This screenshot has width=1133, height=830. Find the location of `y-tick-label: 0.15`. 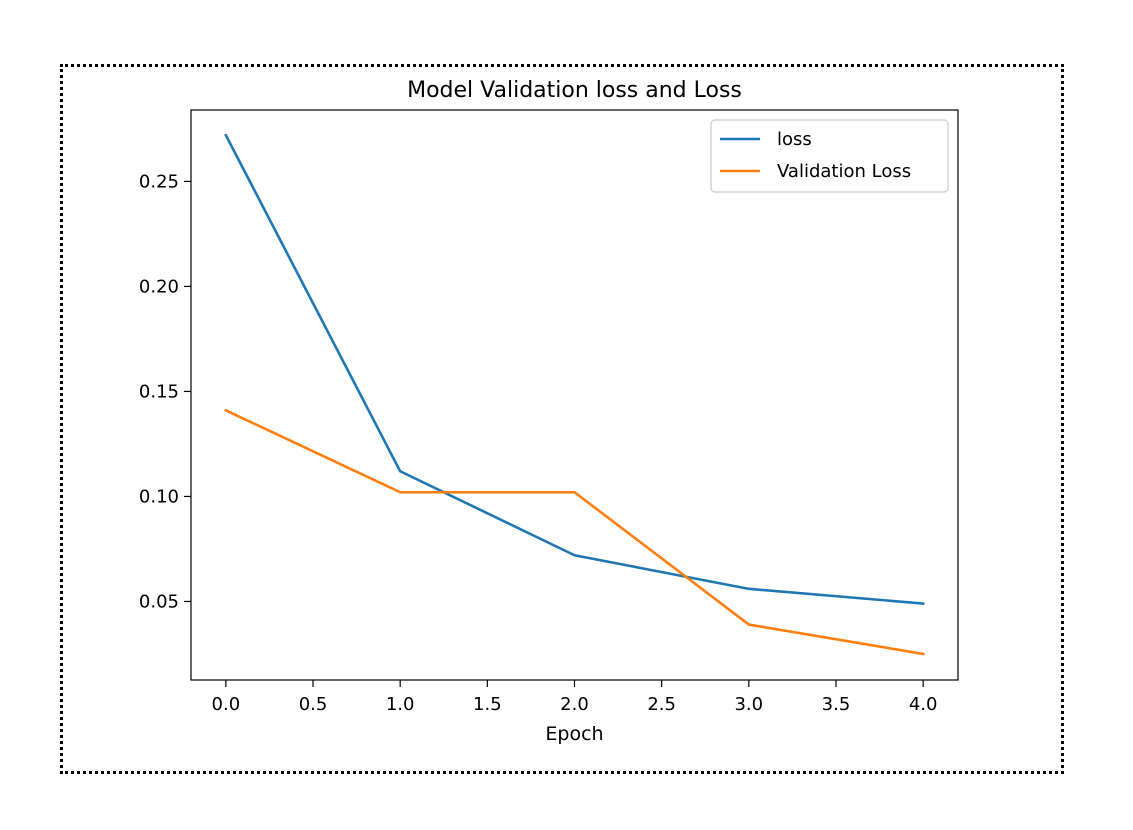

y-tick-label: 0.15 is located at coordinates (159, 391).